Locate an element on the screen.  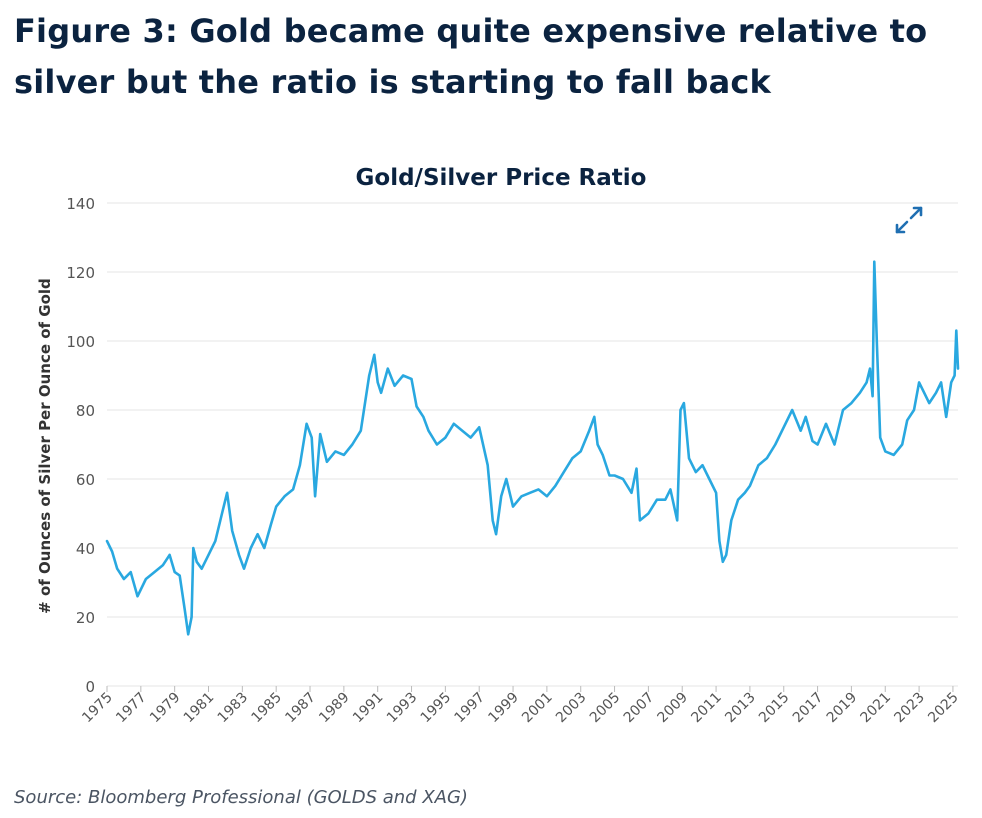
x-tick-label: 2023 is located at coordinates (909, 708).